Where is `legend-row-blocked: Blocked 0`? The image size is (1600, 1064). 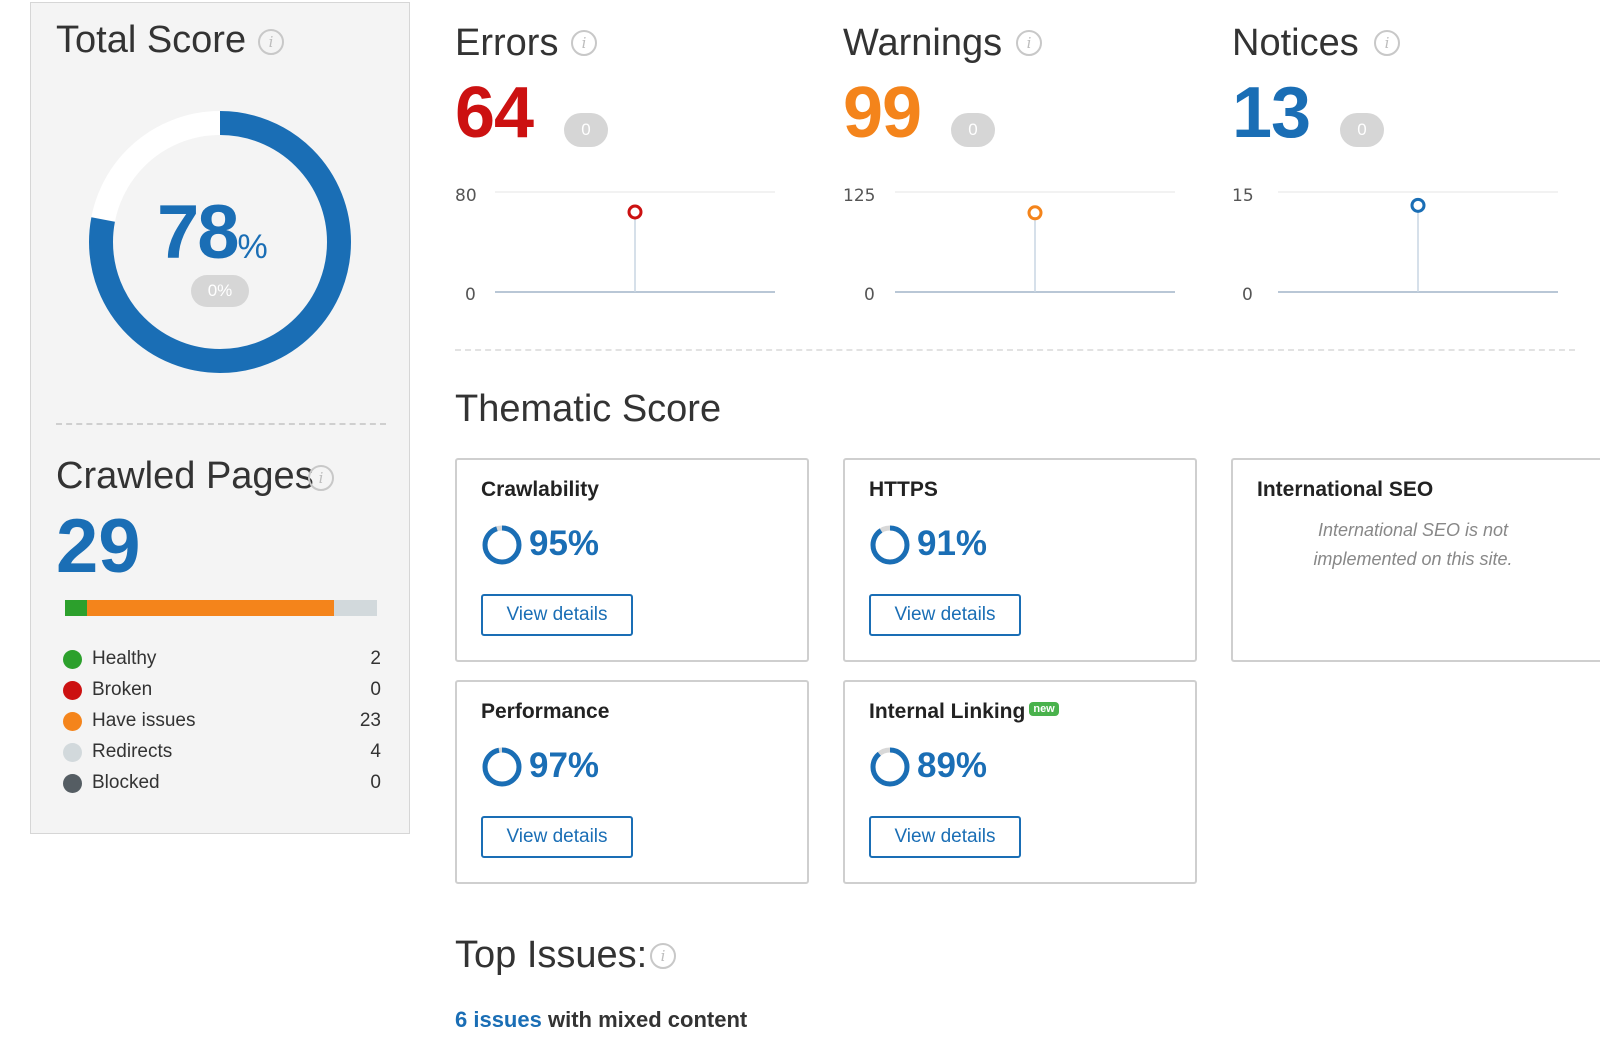
legend-row-blocked: Blocked 0 is located at coordinates (222, 785).